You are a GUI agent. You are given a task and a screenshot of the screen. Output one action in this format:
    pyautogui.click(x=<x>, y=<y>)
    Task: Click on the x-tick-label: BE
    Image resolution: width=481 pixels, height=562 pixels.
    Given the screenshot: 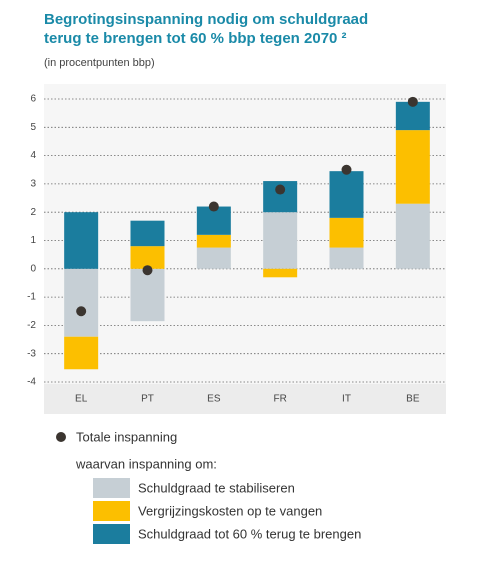 What is the action you would take?
    pyautogui.click(x=413, y=399)
    